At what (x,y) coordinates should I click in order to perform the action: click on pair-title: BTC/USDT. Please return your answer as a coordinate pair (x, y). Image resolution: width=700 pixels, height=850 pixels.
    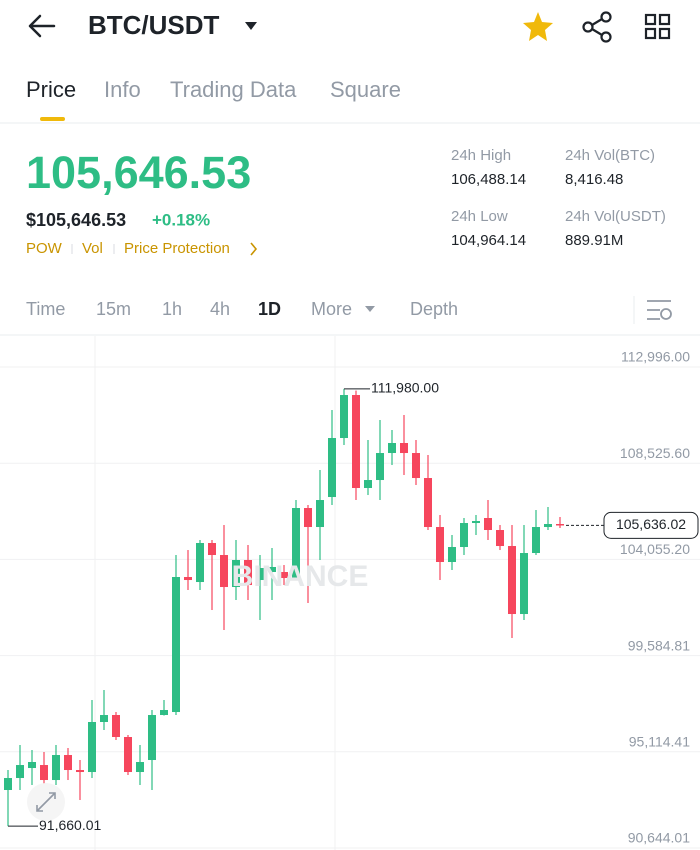
    Looking at the image, I should click on (154, 25).